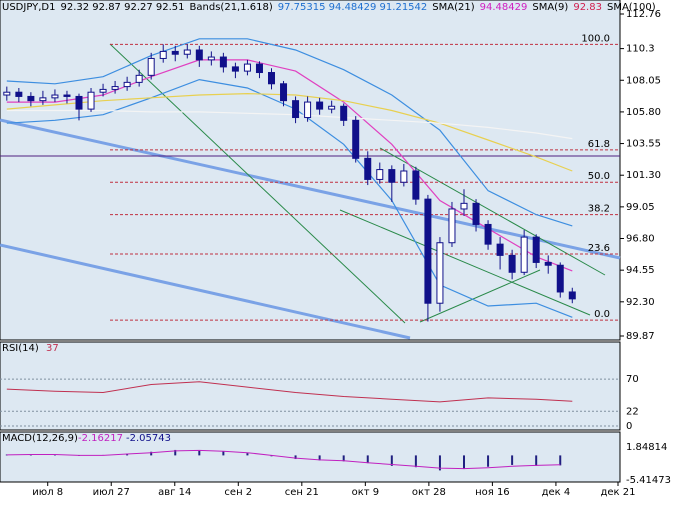  I want to click on y-tick-label: 105.80, so click(643, 112).